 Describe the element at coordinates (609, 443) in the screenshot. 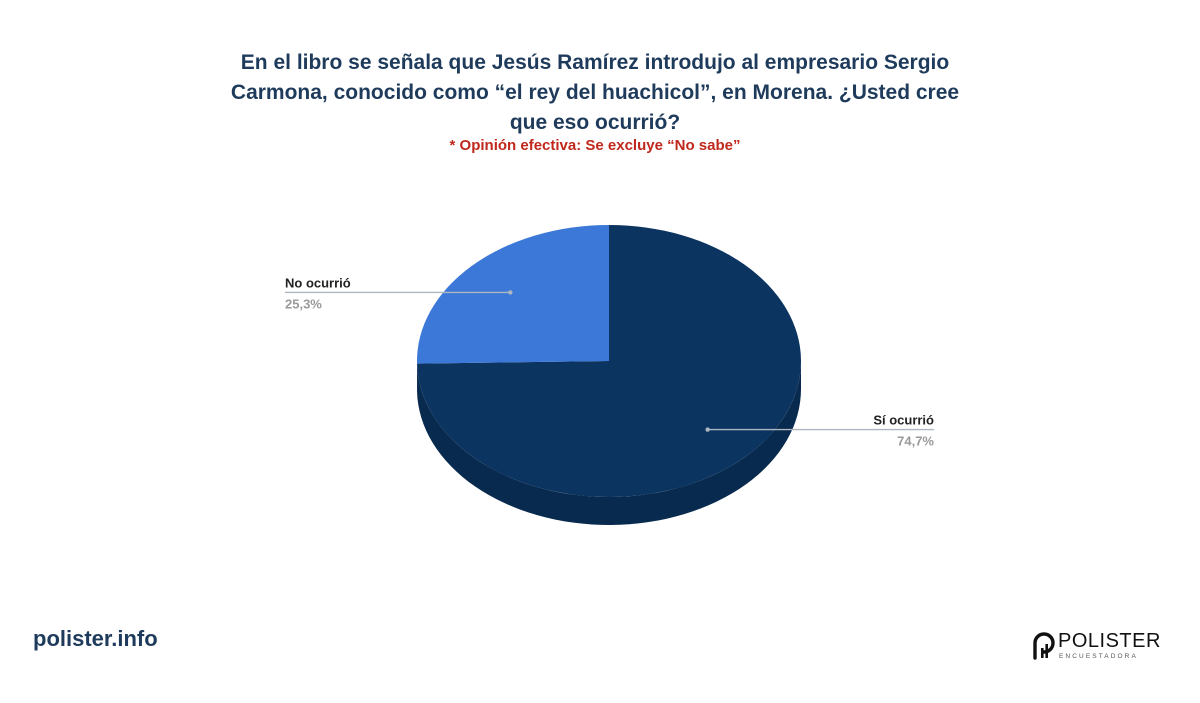

I see `pie-slice-side` at that location.